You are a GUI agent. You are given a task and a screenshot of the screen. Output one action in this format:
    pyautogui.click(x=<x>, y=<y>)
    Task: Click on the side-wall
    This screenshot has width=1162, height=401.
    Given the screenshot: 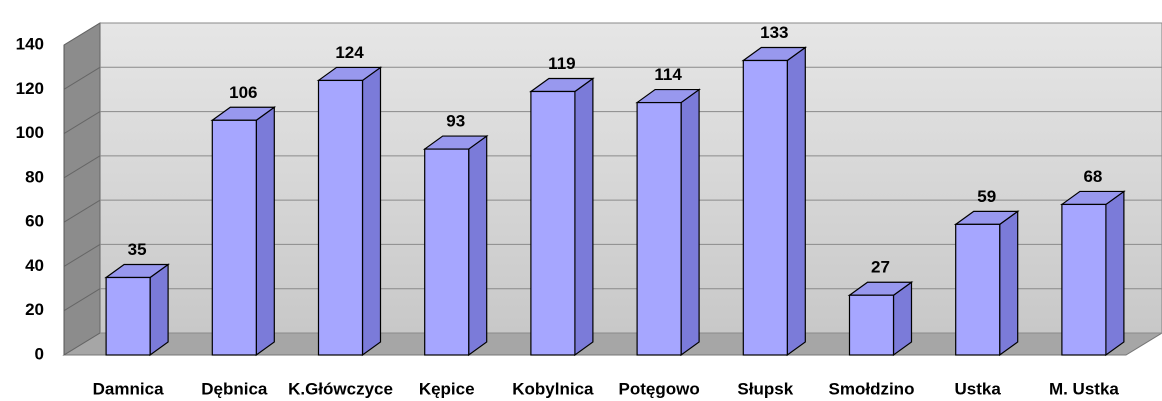 What is the action you would take?
    pyautogui.click(x=82, y=189)
    